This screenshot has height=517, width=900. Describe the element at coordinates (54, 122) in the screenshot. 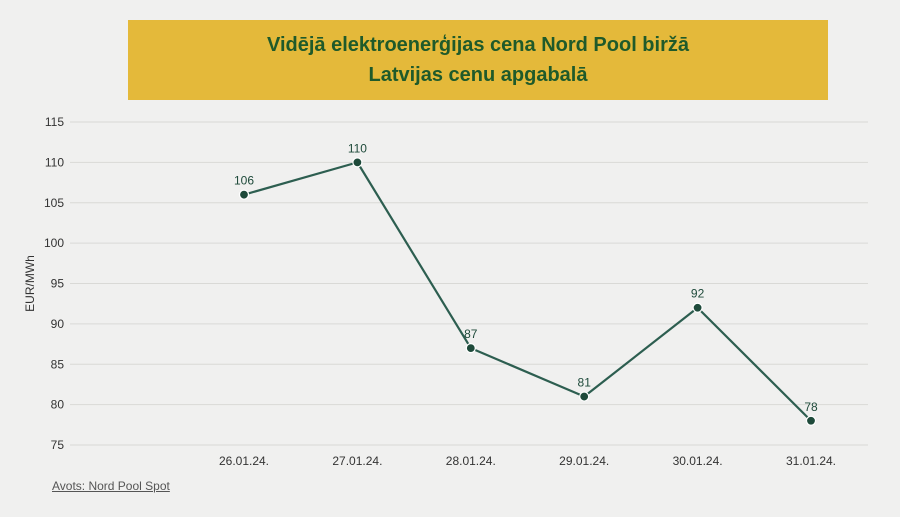

I see `y-tick-label: 115` at that location.